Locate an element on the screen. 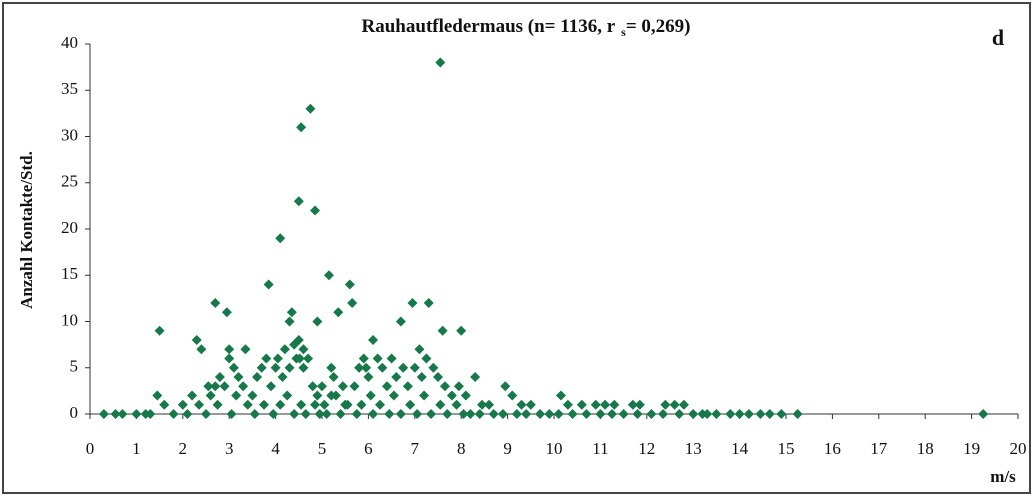 This screenshot has height=500, width=1036. chart-title: Rauhautfledermaus (n= 1136, r s= 0,269) is located at coordinates (526, 27).